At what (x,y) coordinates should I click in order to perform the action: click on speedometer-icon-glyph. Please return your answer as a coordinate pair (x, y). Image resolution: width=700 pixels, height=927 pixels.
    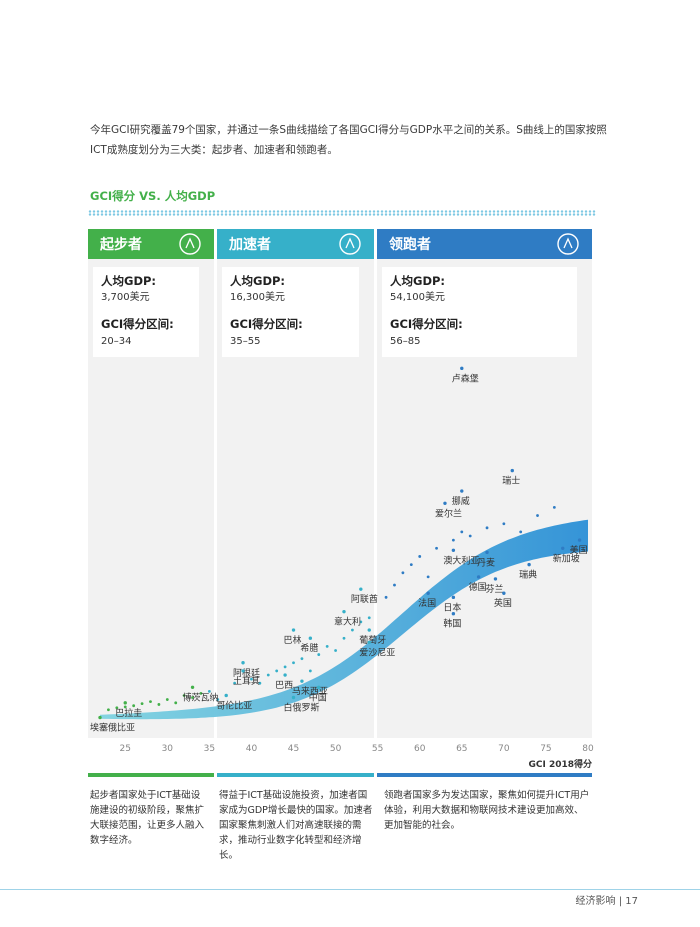
    Looking at the image, I should click on (350, 243).